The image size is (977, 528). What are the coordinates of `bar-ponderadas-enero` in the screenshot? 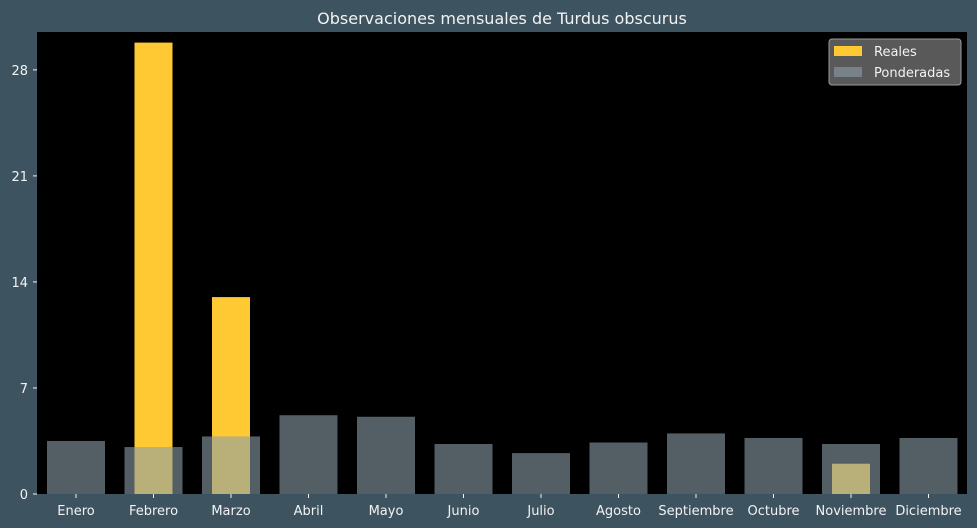 It's located at (76, 467).